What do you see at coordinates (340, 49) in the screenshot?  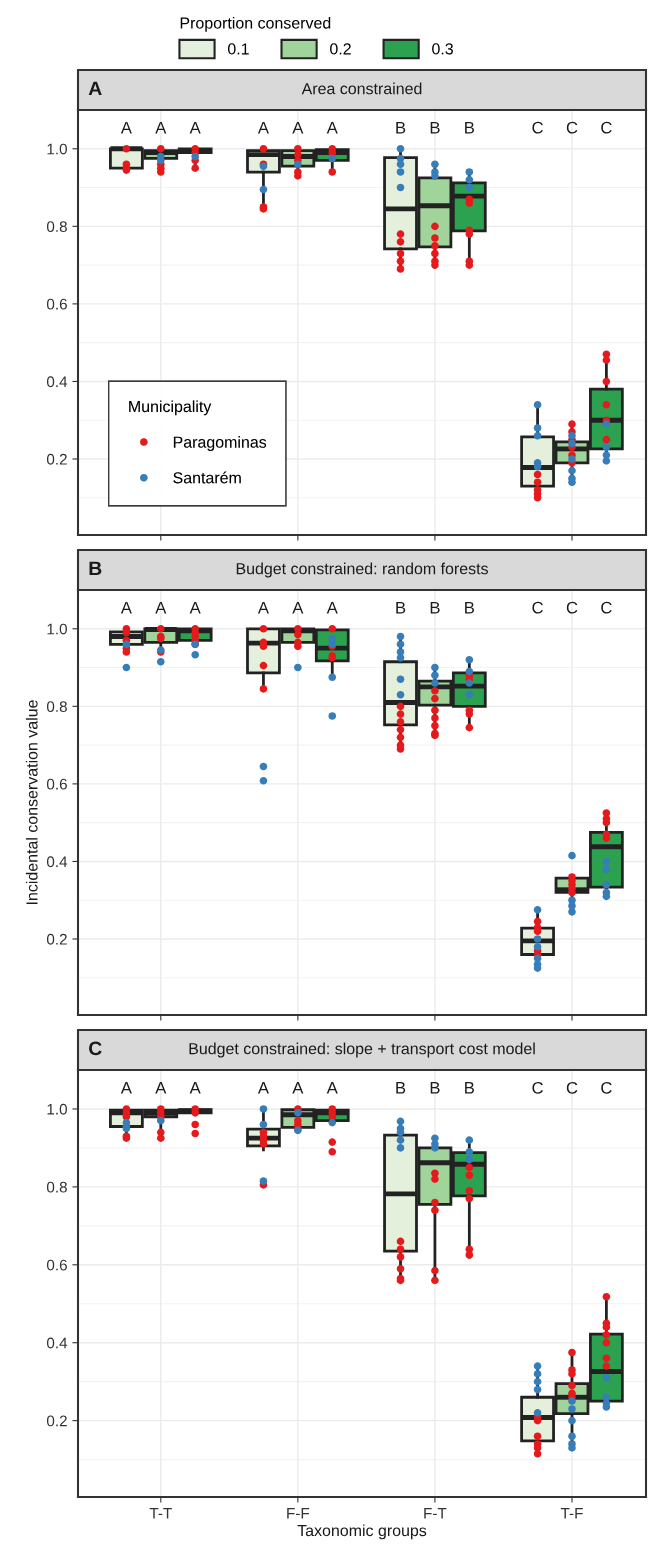 I see `legend-label: 0.2` at bounding box center [340, 49].